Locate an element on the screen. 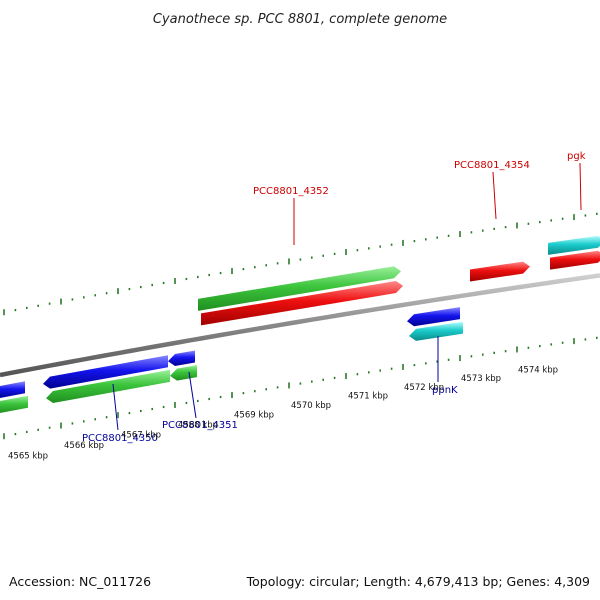 The height and width of the screenshot is (600, 600). gene-label: PCC8801_4354 is located at coordinates (492, 165).